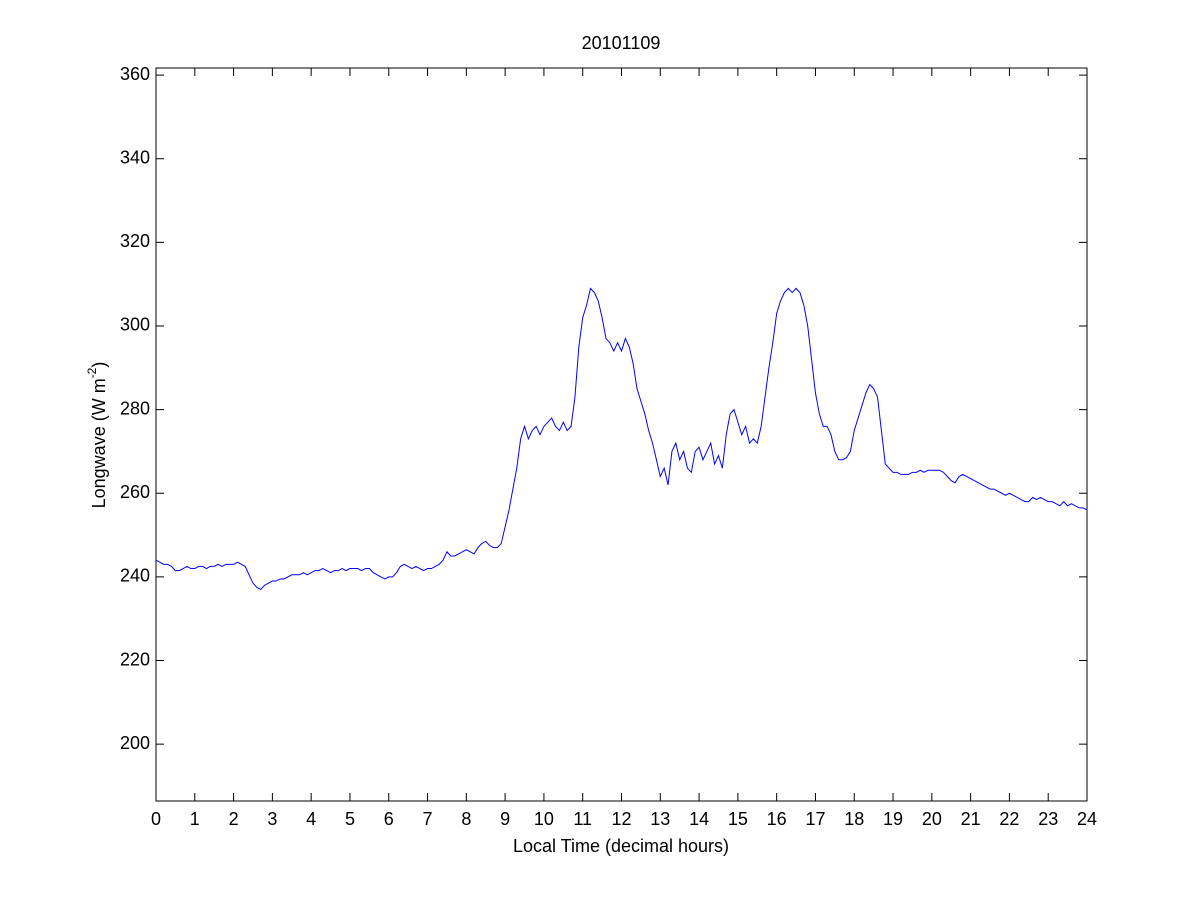 Image resolution: width=1201 pixels, height=900 pixels. What do you see at coordinates (544, 819) in the screenshot?
I see `x-tick-label: 10` at bounding box center [544, 819].